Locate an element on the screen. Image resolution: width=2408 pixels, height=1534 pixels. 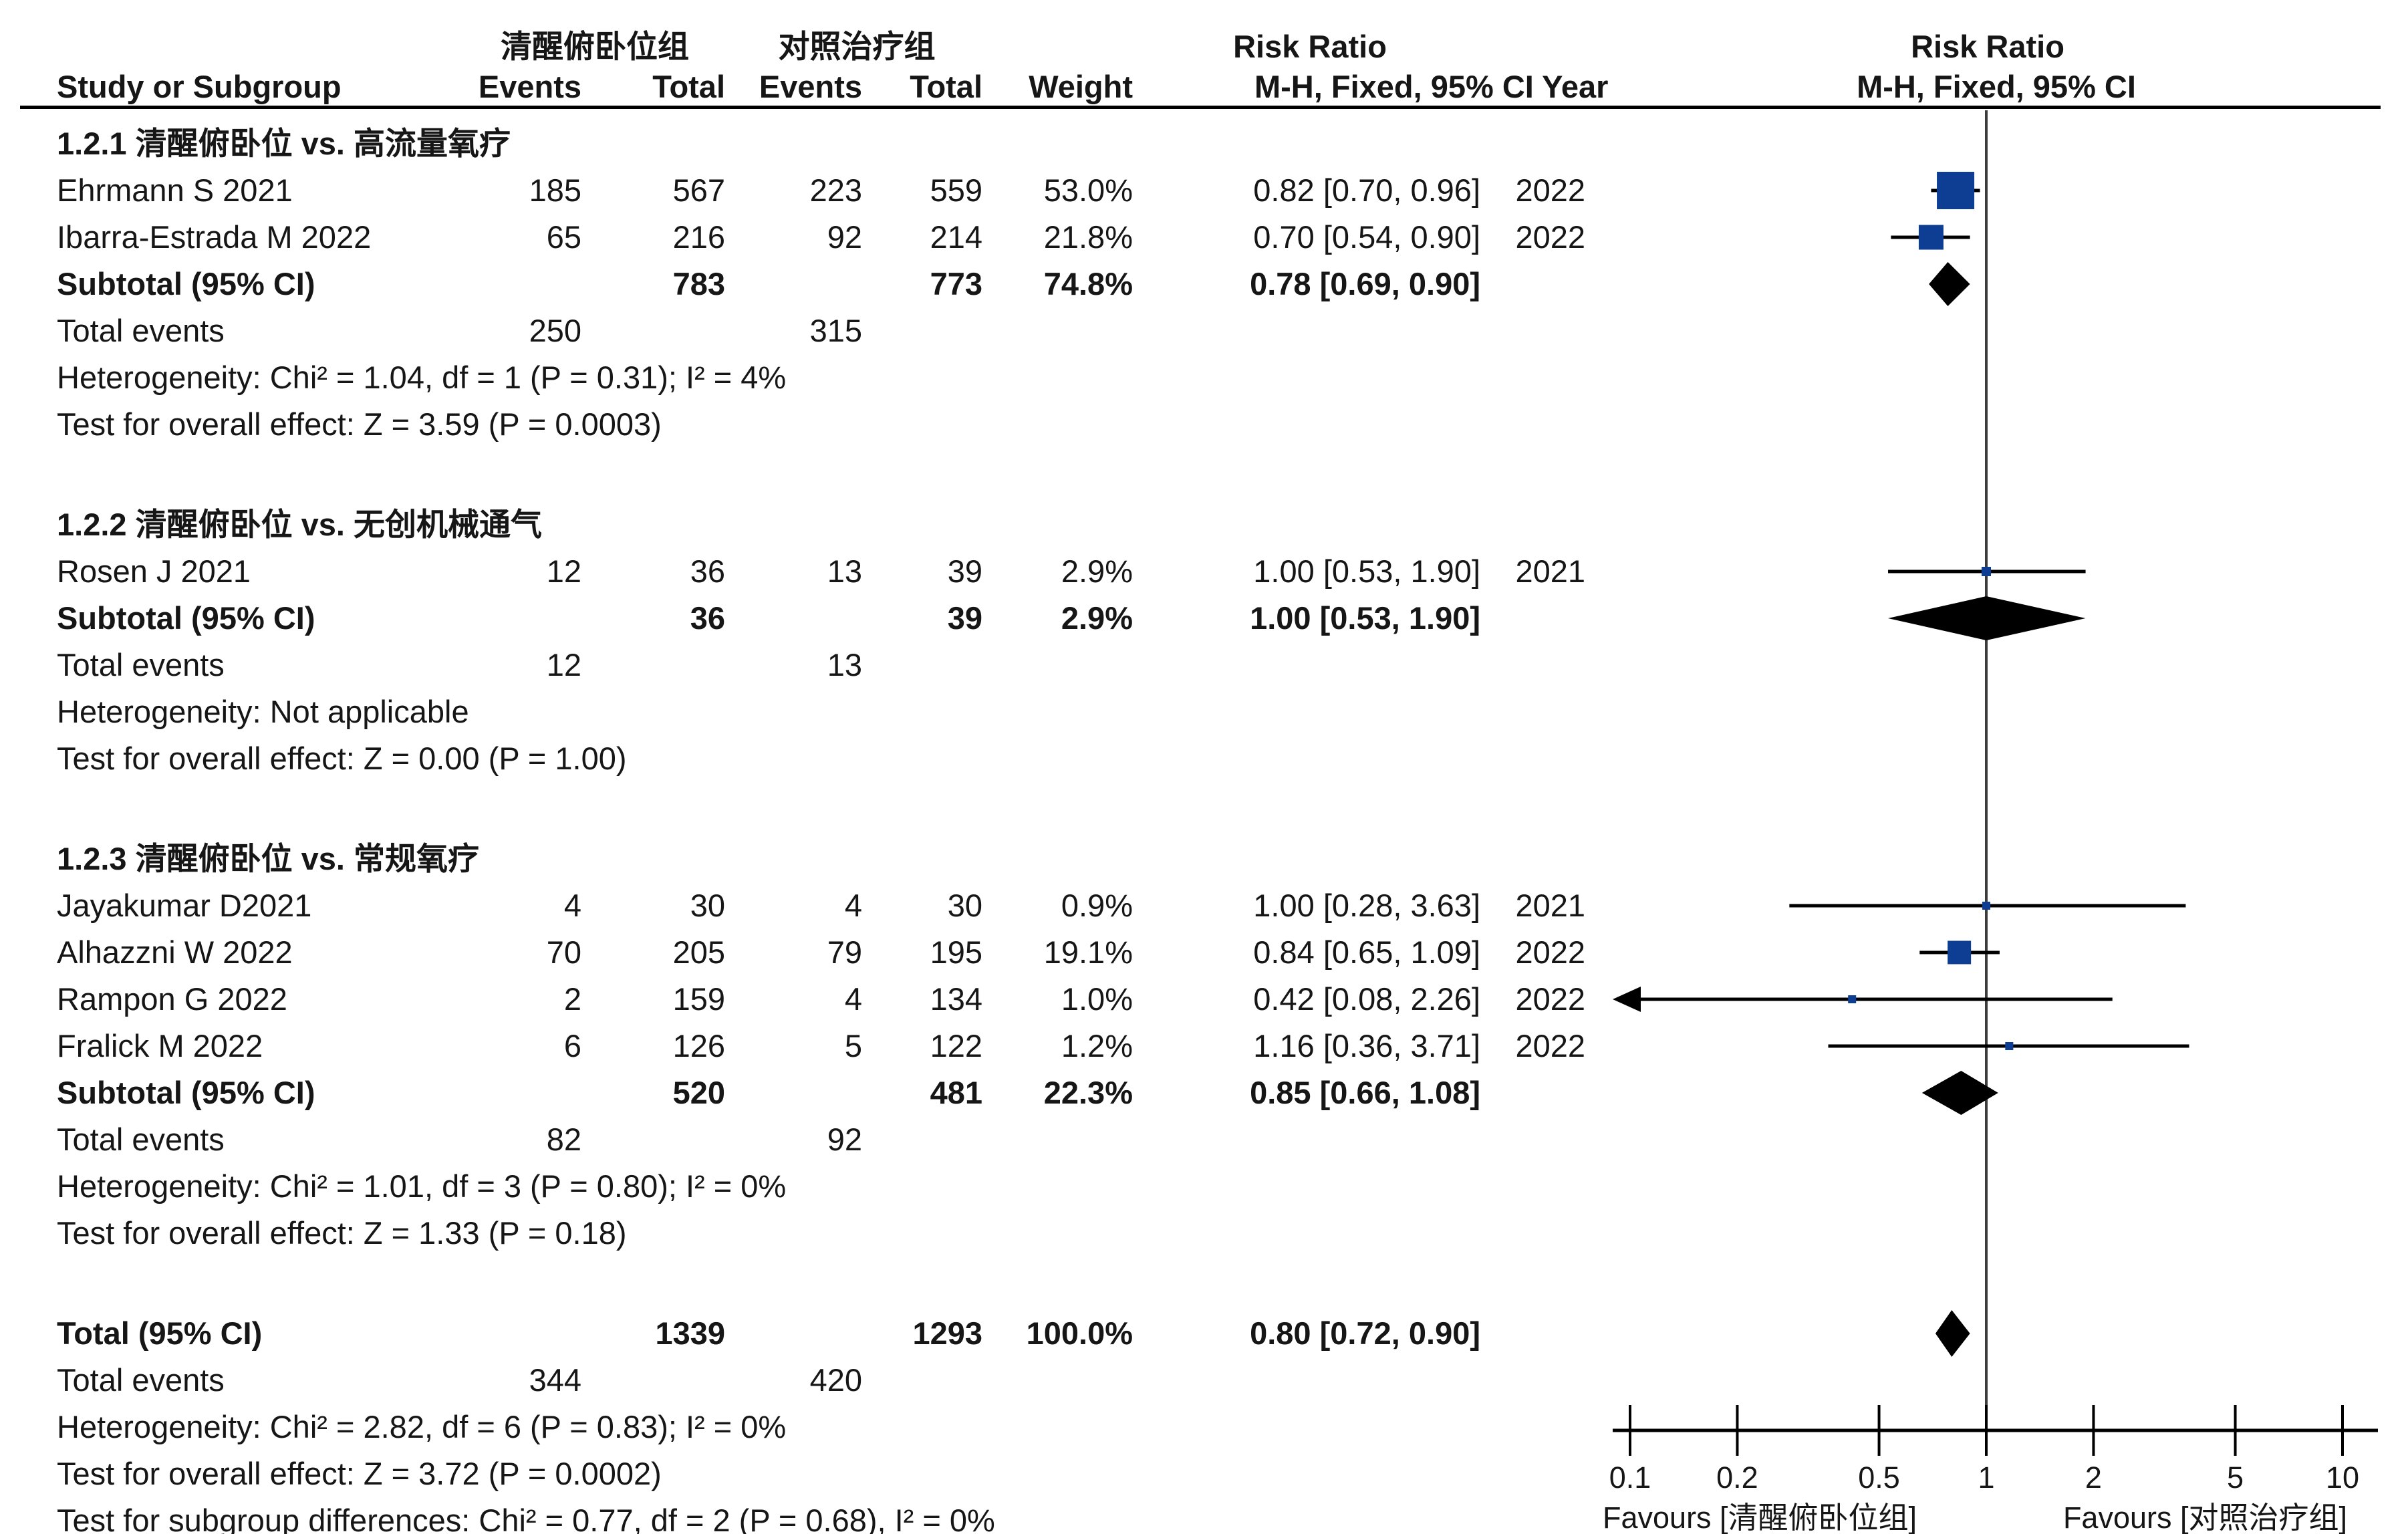
total-events2: 92 is located at coordinates (844, 1139).